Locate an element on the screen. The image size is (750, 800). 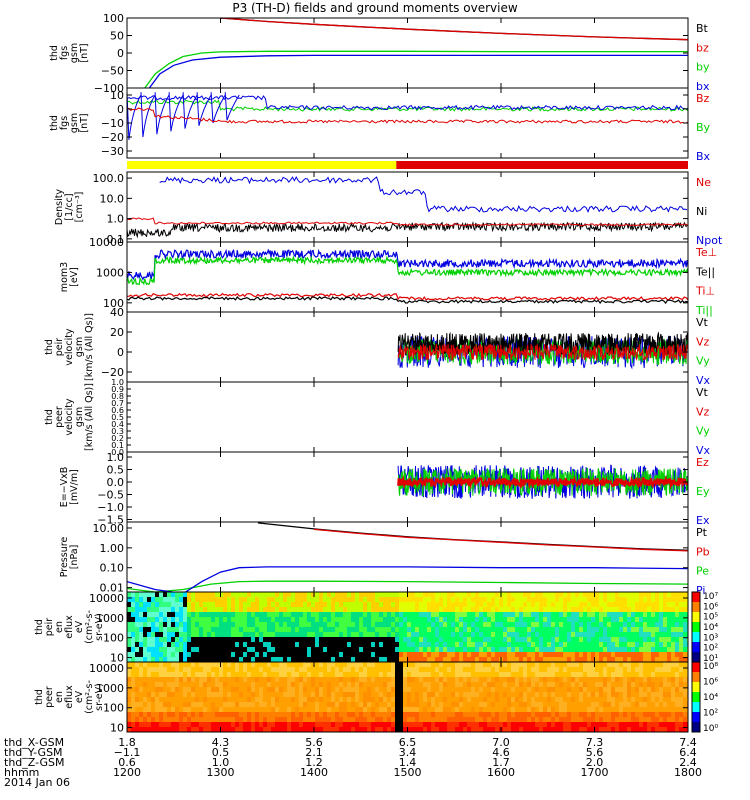
peer-velocity-ylabel-line: [km/s (All Qs)] is located at coordinates (89, 417).